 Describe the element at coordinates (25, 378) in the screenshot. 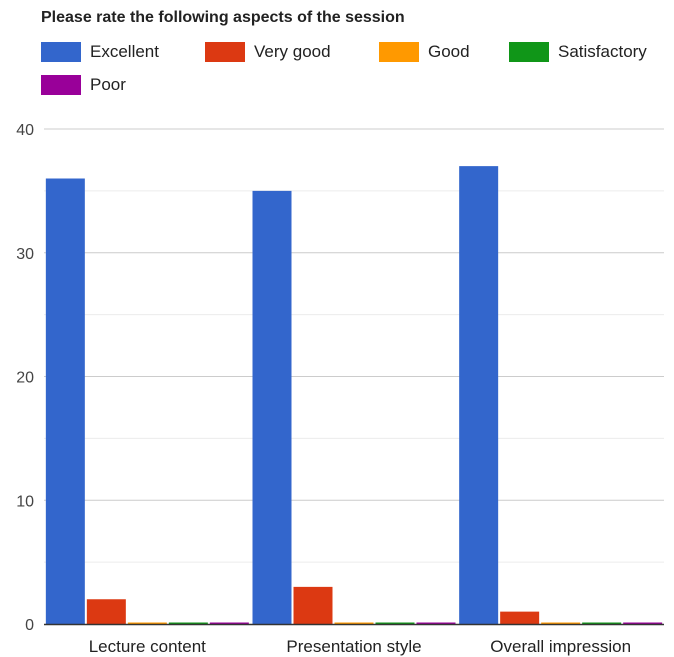

I see `y-tick-label: 20` at that location.